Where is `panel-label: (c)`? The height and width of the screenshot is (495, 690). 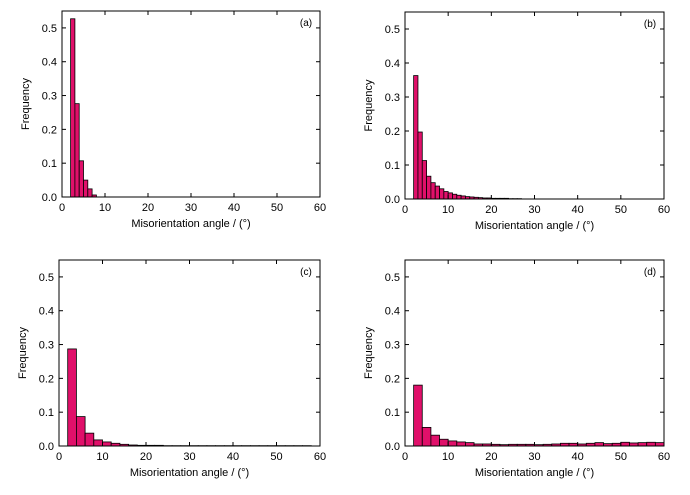 panel-label: (c) is located at coordinates (306, 272).